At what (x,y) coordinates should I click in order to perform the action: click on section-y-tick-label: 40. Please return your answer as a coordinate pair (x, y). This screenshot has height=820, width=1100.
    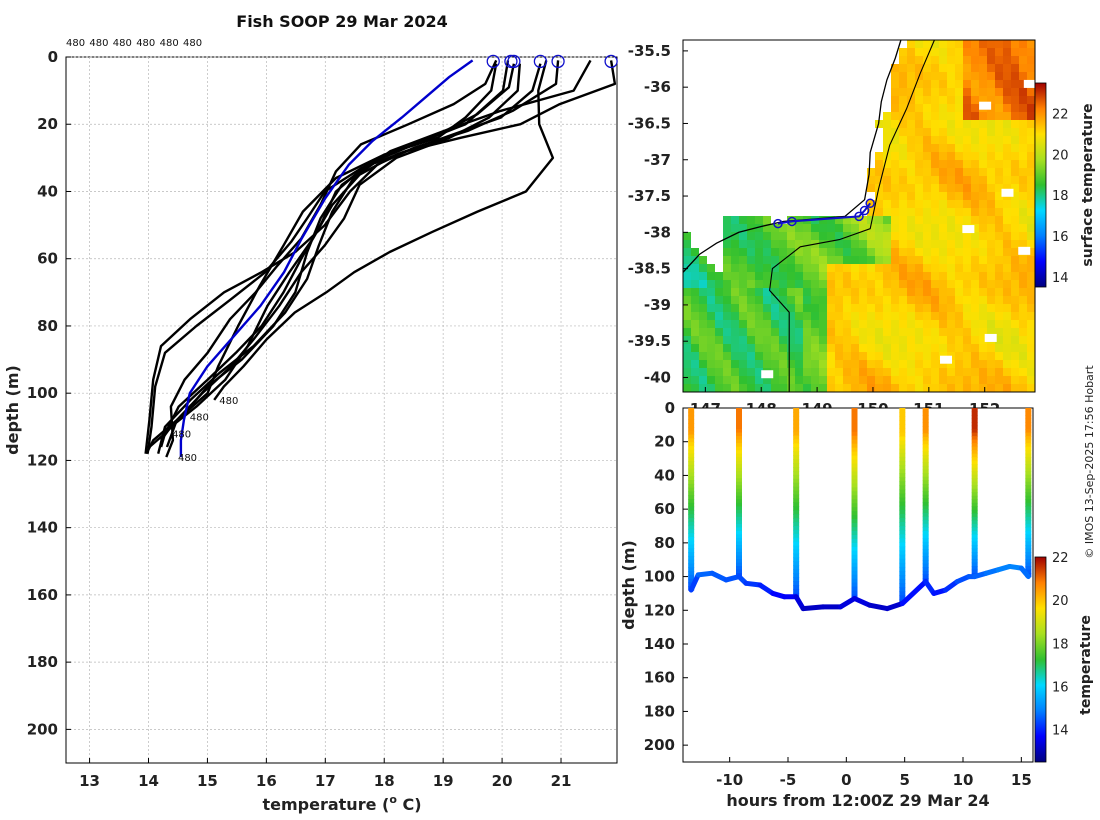
    Looking at the image, I should click on (664, 475).